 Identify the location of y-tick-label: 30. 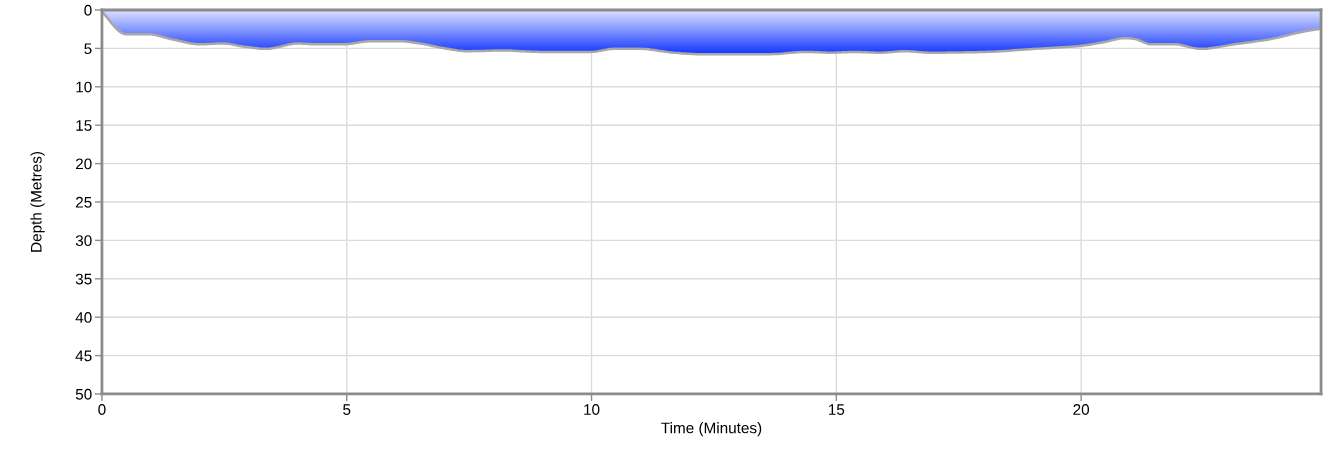
(83, 241).